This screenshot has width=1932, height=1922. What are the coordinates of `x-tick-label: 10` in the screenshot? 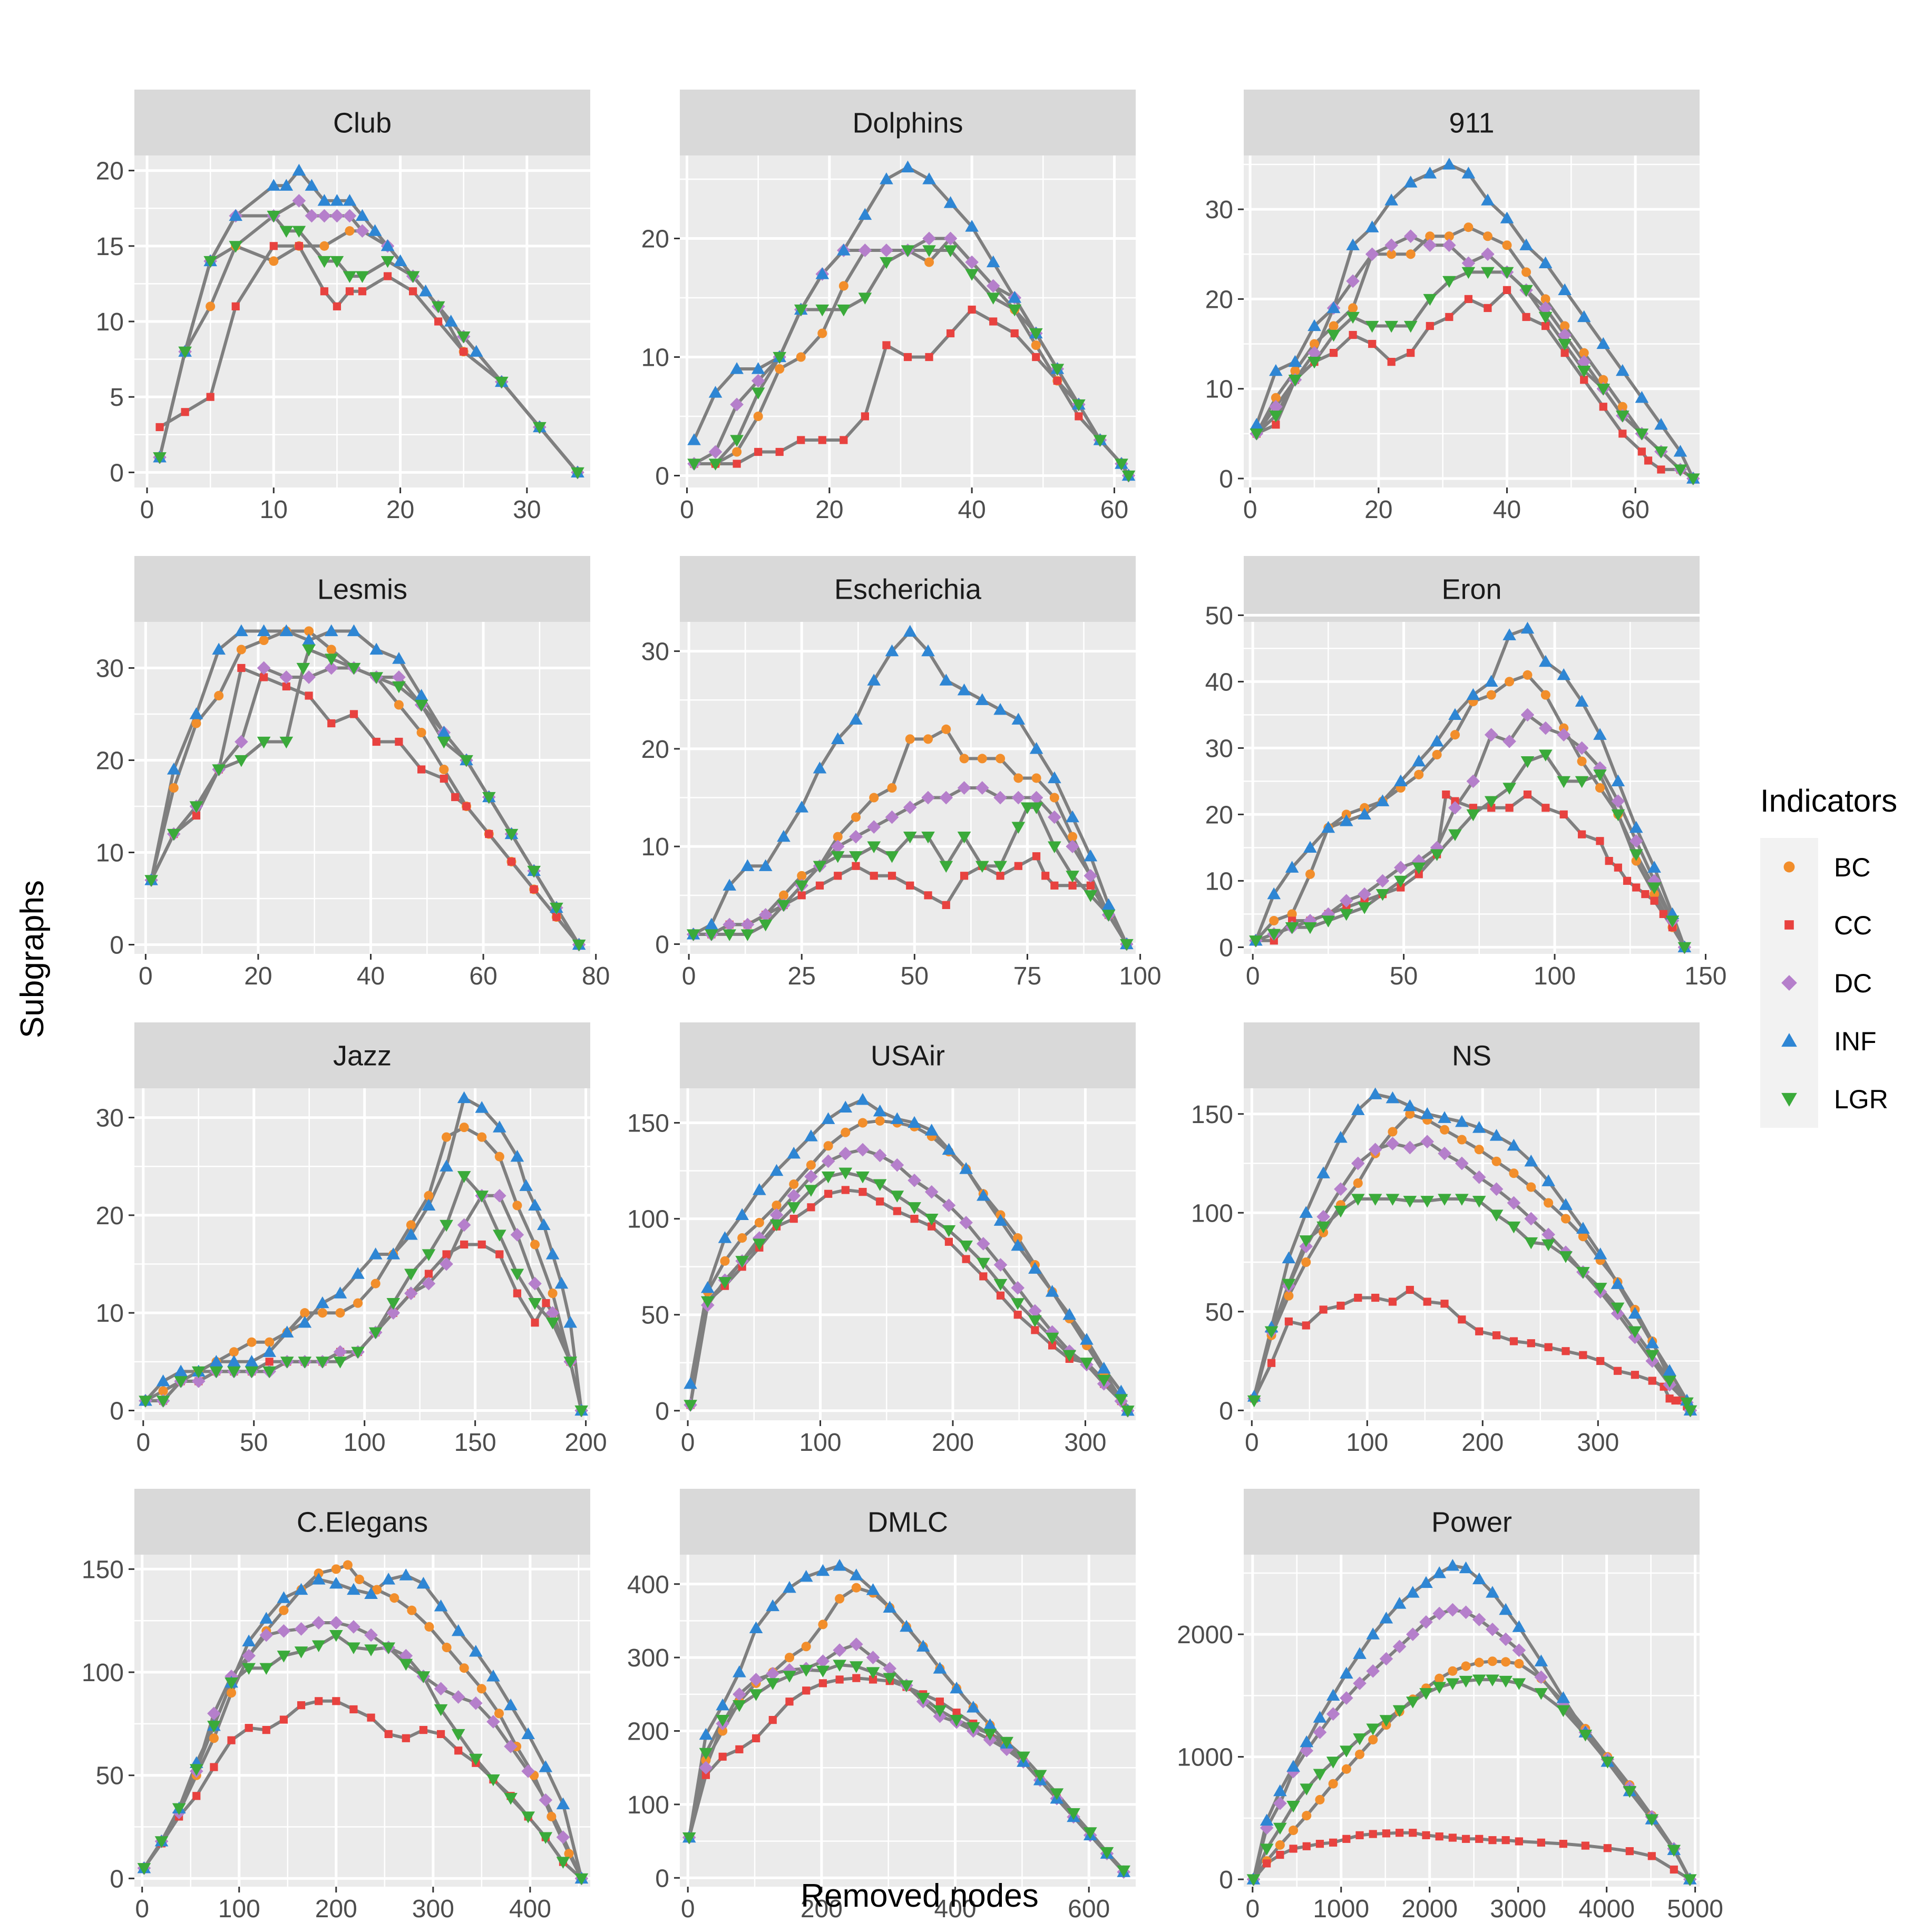 It's located at (274, 510).